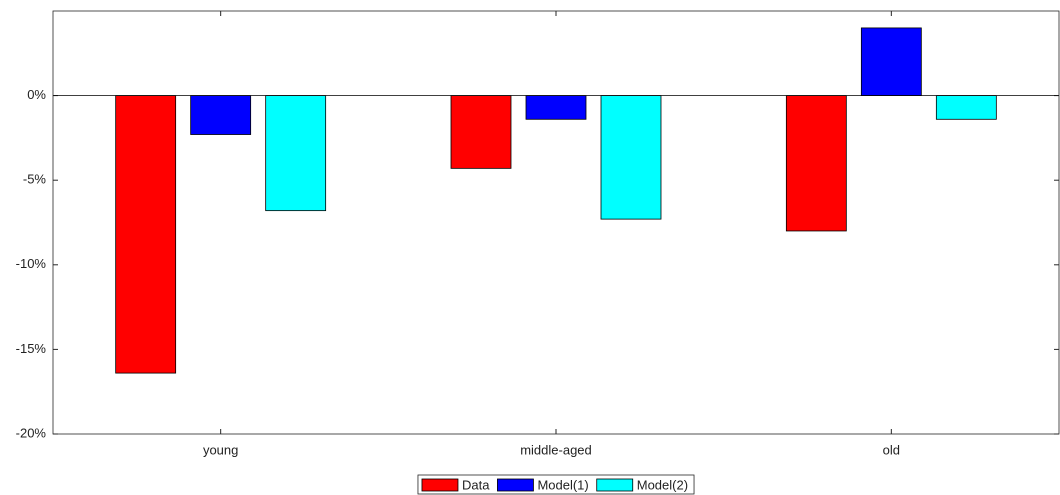 This screenshot has height=495, width=1060. I want to click on y-tick-label: 0%, so click(36, 94).